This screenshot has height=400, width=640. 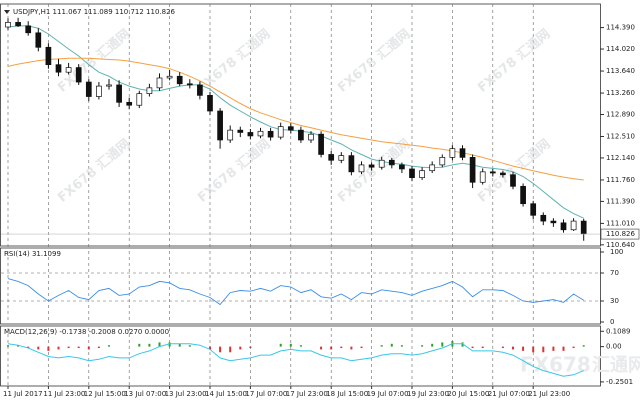 What do you see at coordinates (618, 331) in the screenshot?
I see `y-tick-label: 0.1089` at bounding box center [618, 331].